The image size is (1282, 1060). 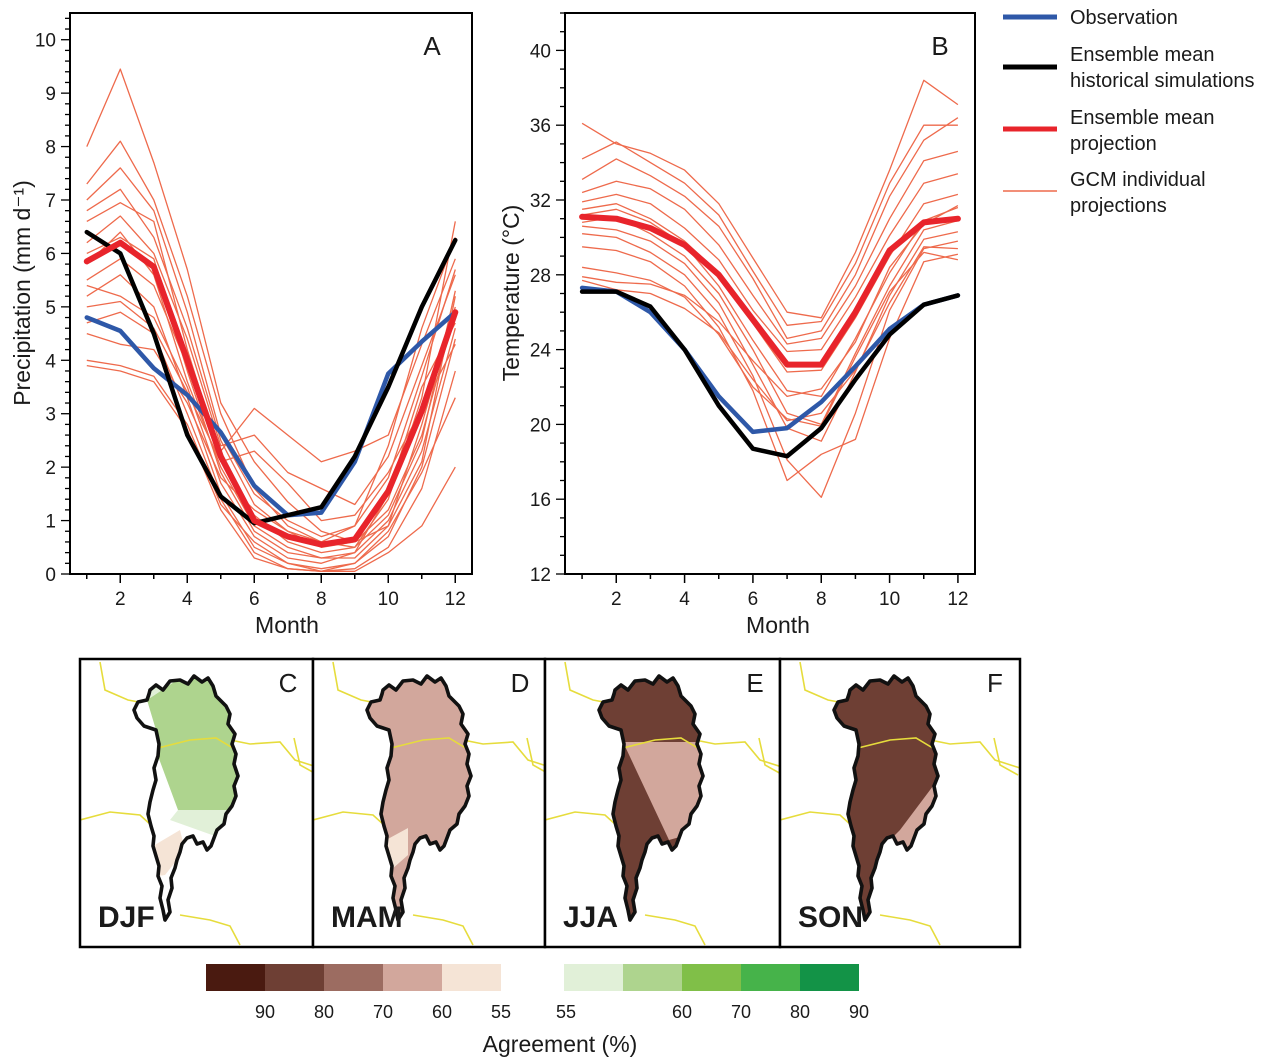 I want to click on panel-a-mean-lines, so click(x=271, y=388).